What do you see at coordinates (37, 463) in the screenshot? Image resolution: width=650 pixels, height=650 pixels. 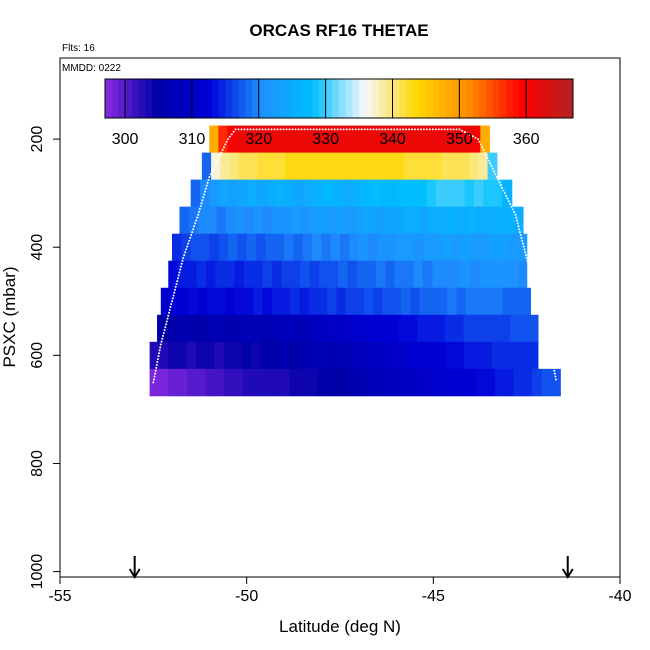 I see `y-tick-label: 800` at bounding box center [37, 463].